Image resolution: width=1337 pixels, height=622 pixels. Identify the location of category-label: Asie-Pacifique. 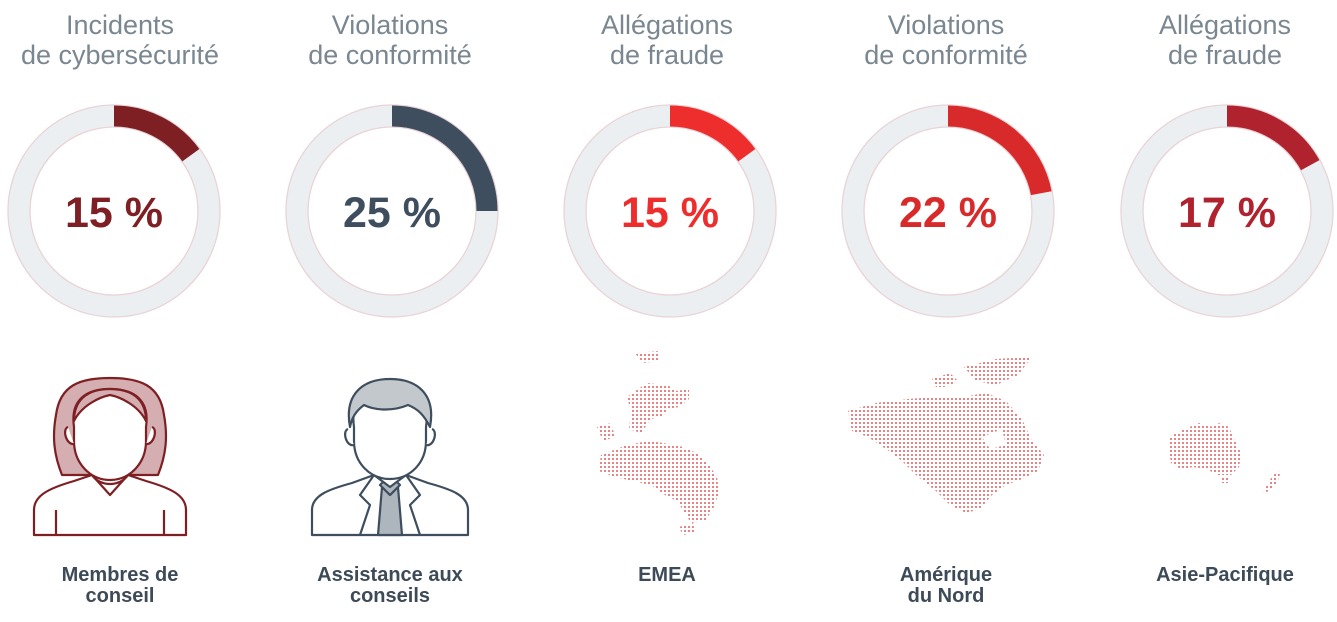
(1221, 575).